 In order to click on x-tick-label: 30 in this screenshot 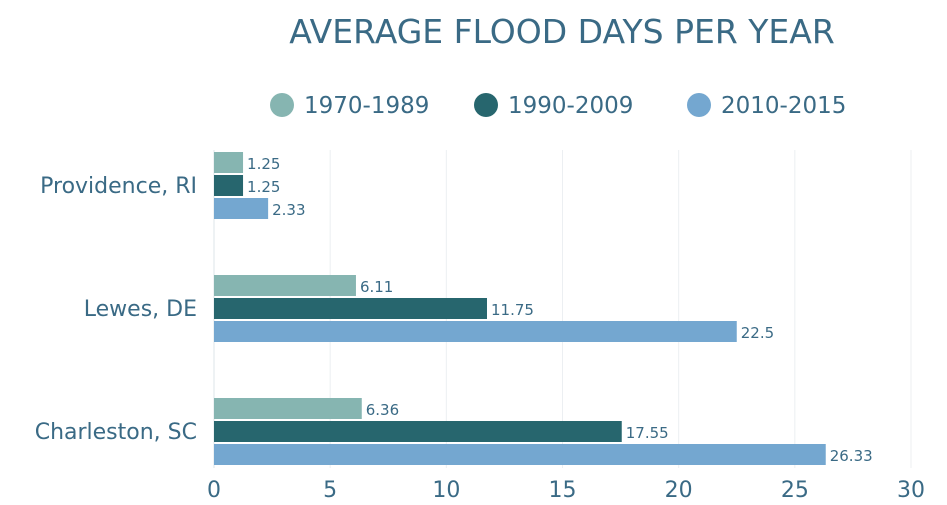, I will do `click(911, 490)`.